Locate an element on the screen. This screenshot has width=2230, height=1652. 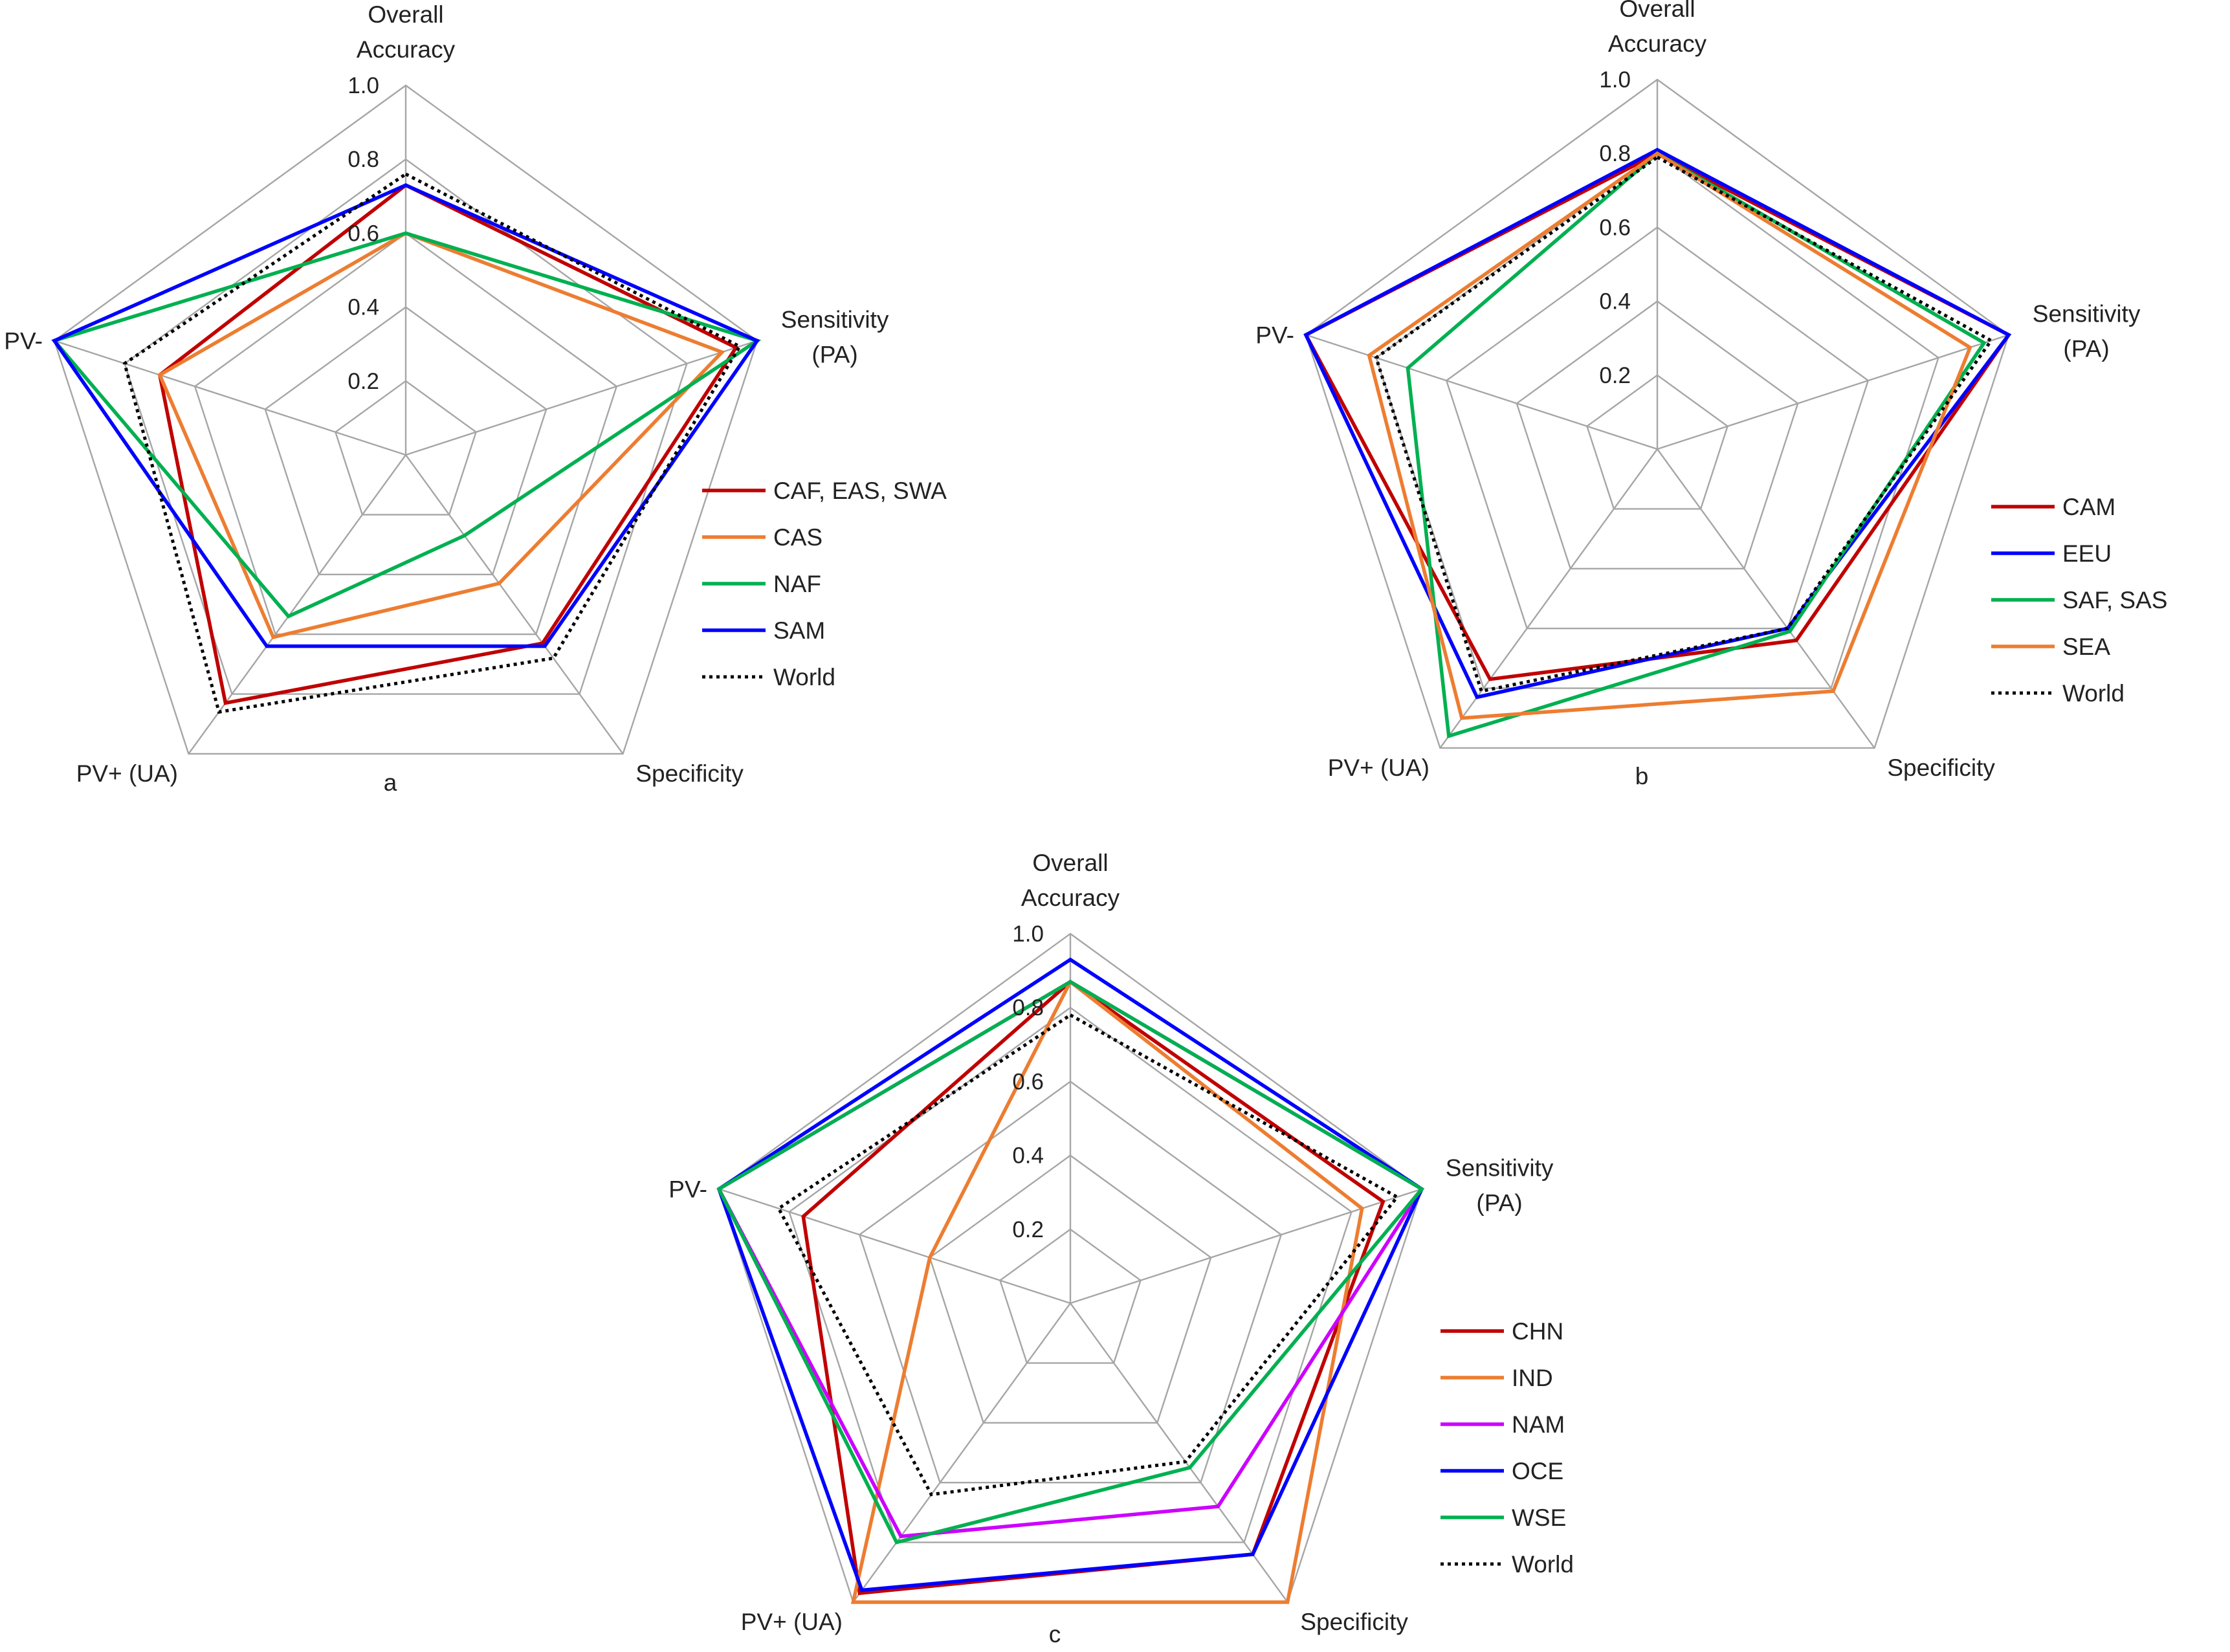
radar-grid-a is located at coordinates (405, 420).